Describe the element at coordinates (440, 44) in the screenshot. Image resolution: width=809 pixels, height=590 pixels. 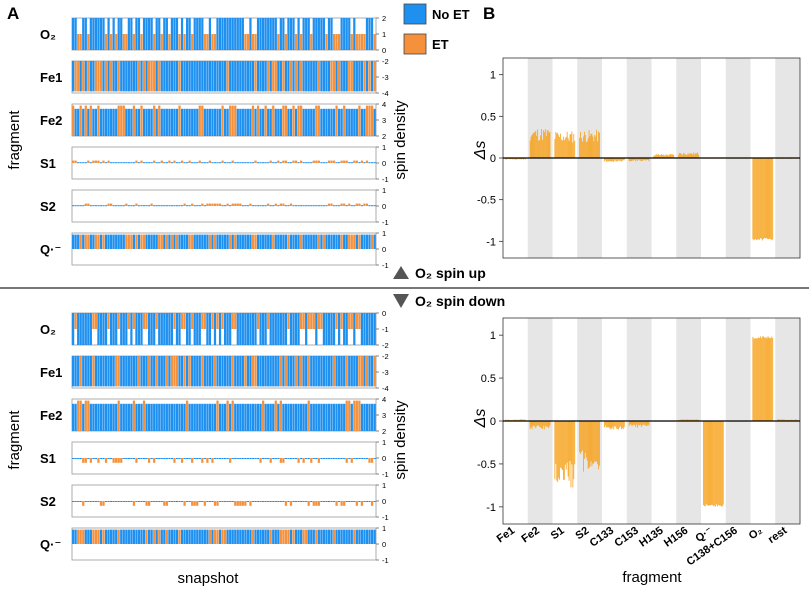
I see `legend-label-et: ET` at that location.